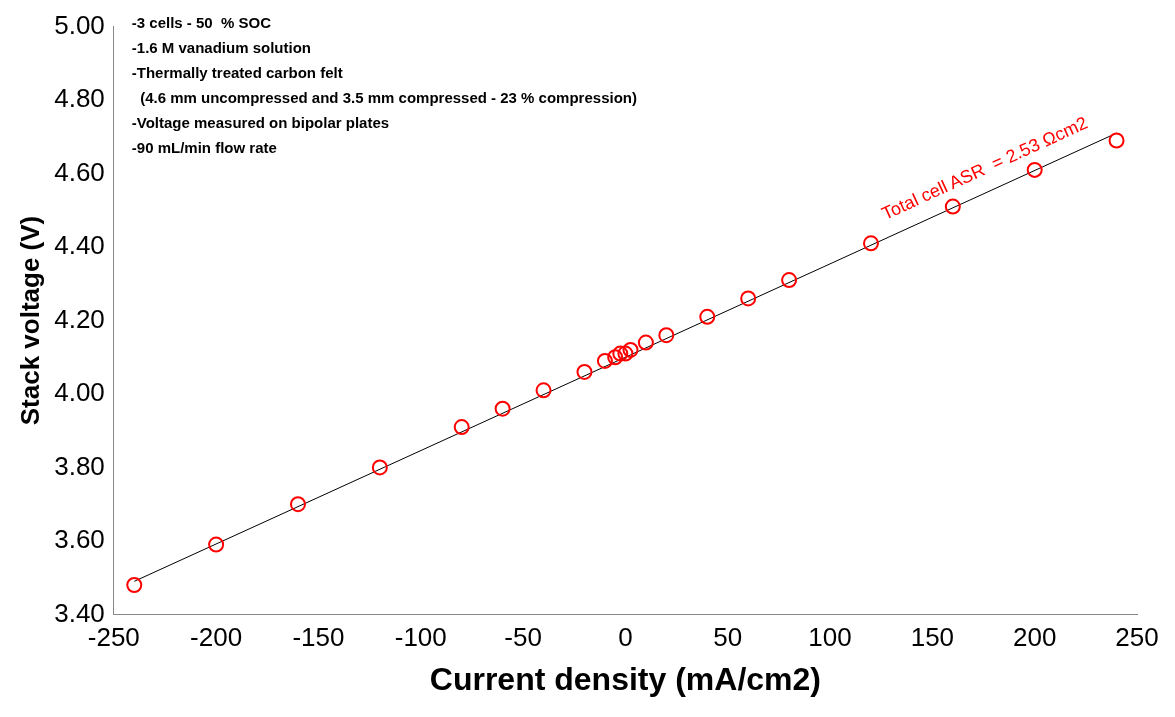 This screenshot has width=1175, height=717. I want to click on annotation: -1.6 M vanadium solution, so click(221, 48).